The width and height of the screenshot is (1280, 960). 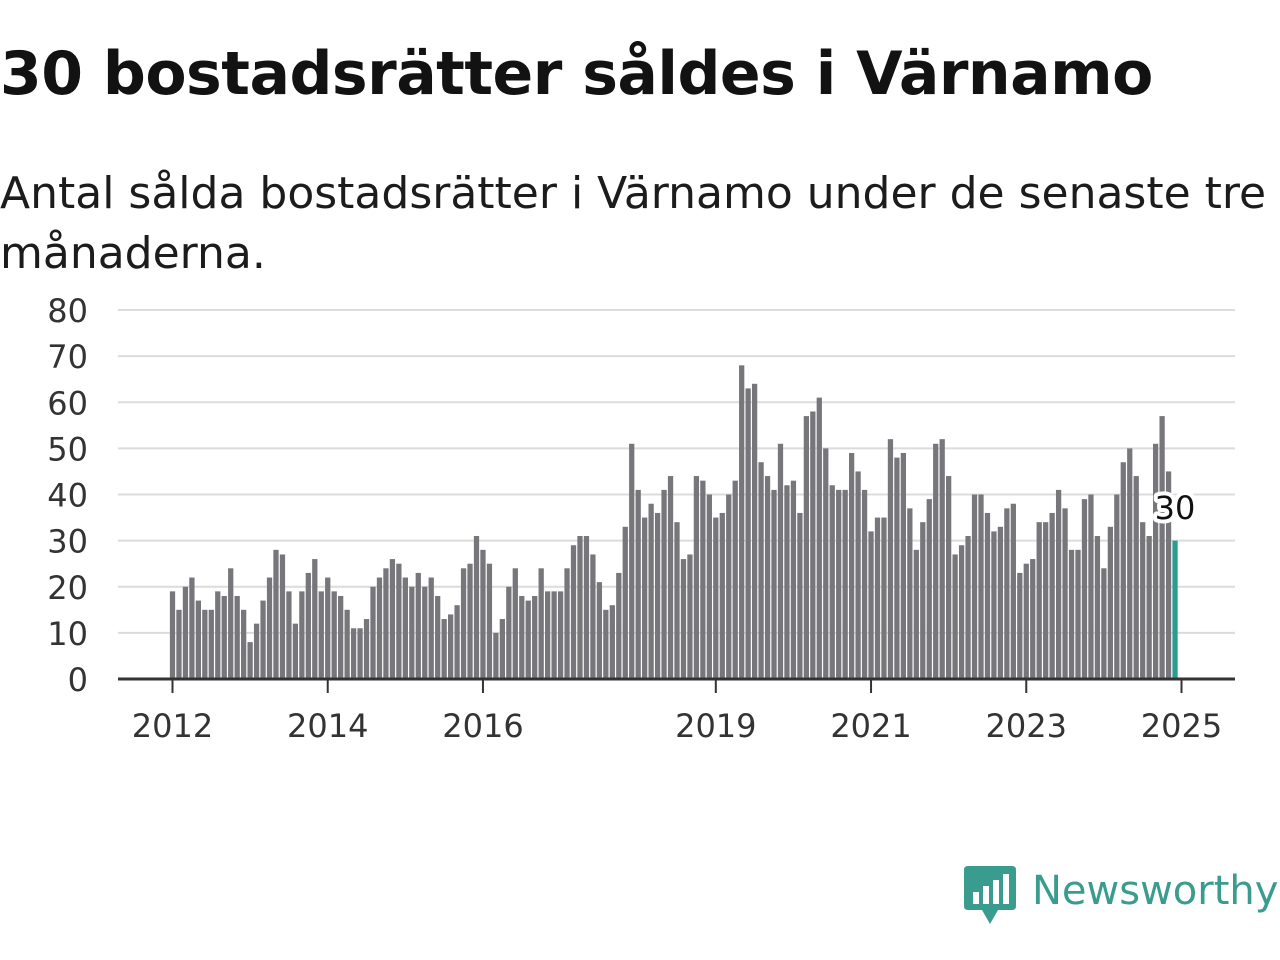 What do you see at coordinates (67, 357) in the screenshot?
I see `y-tick-label: 70` at bounding box center [67, 357].